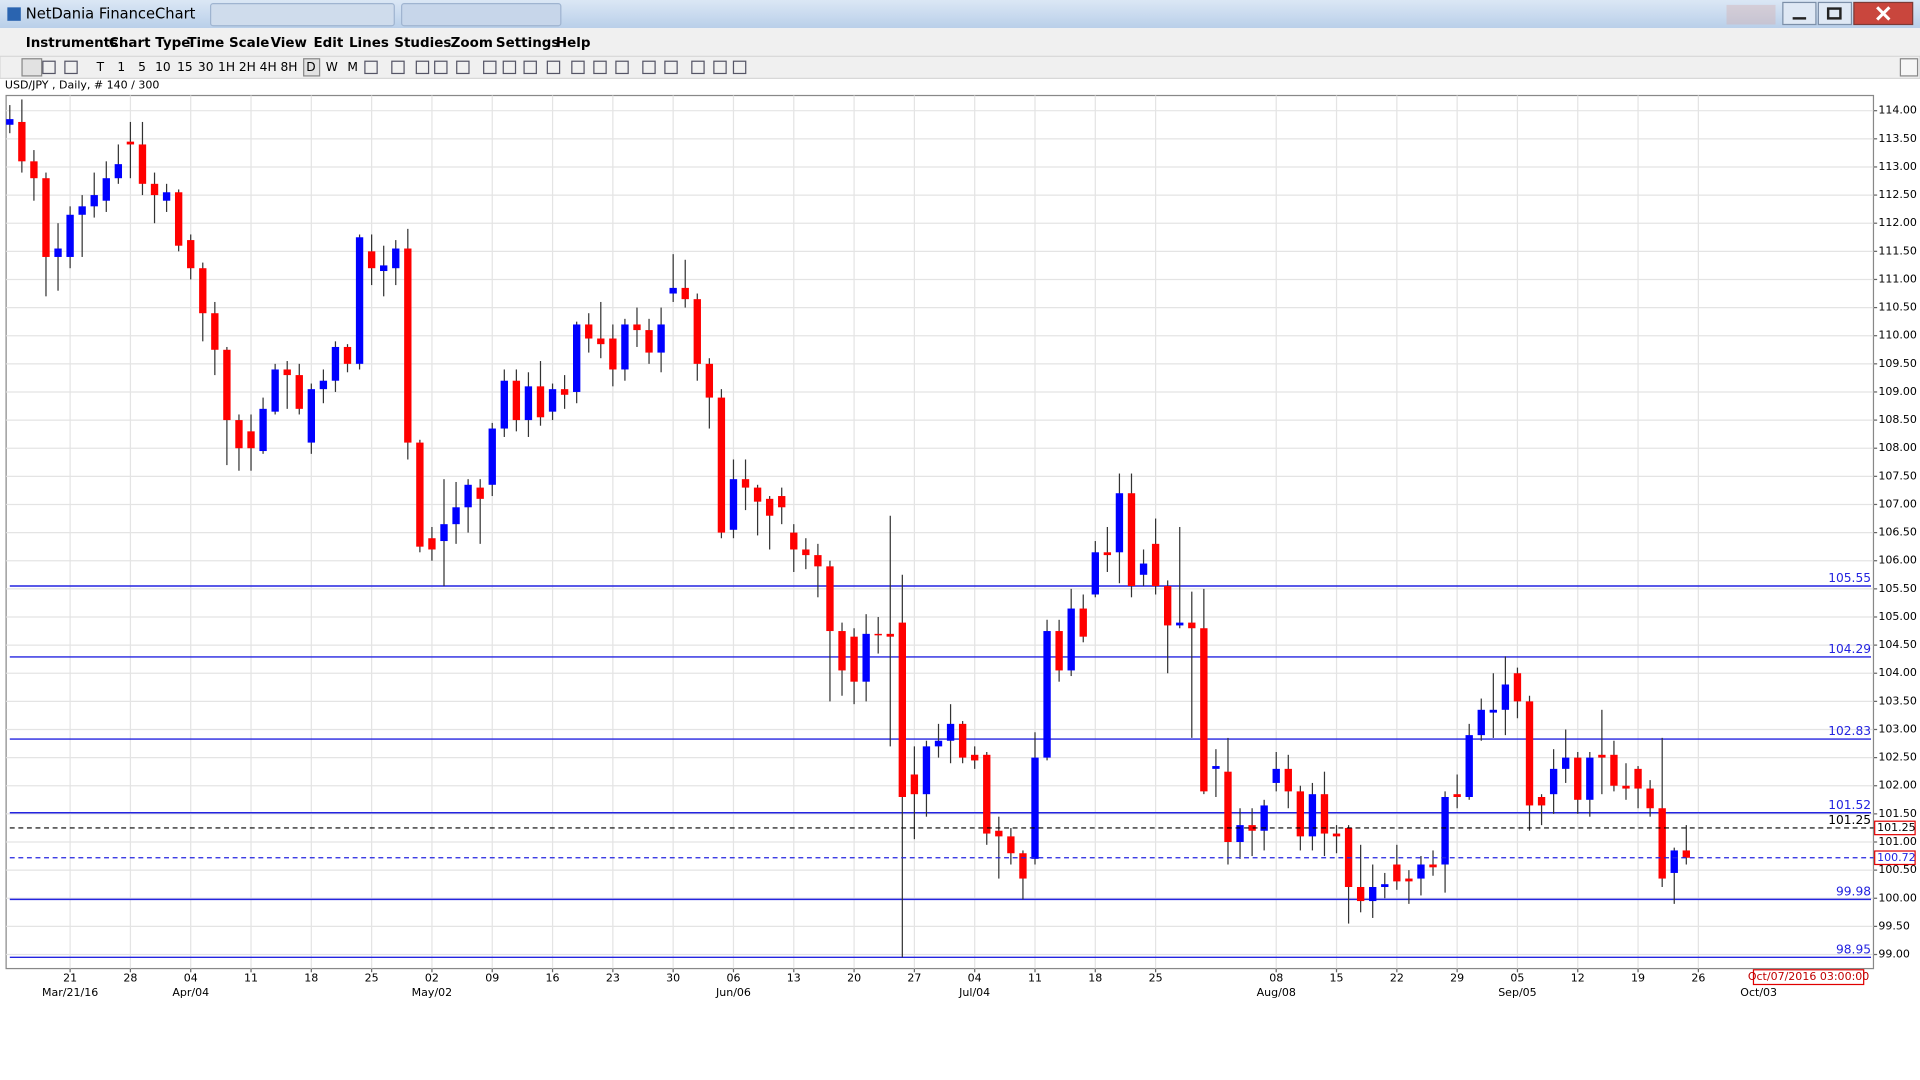  I want to click on y-tick-label: 105.00, so click(1897, 616).